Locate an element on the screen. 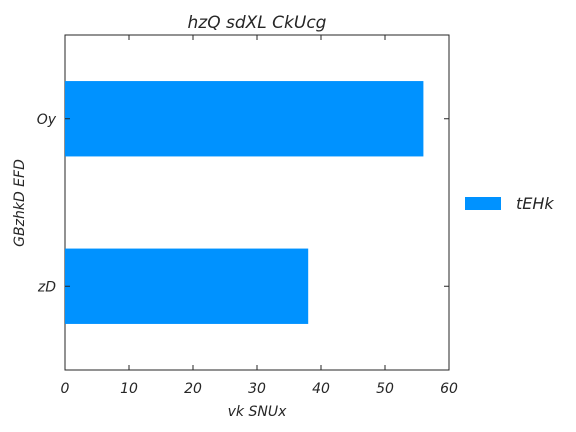 The width and height of the screenshot is (576, 432). y-axis-label: GBzhkD EFD is located at coordinates (20, 203).